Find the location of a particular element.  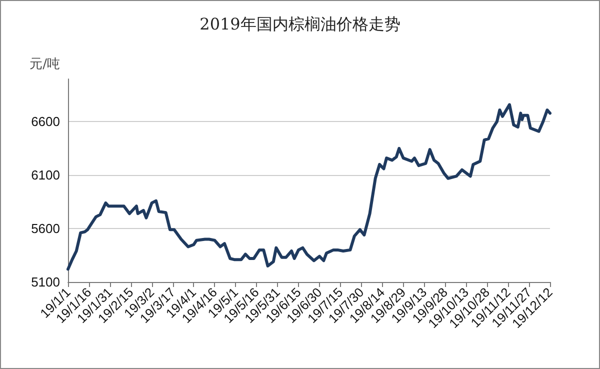

y-tick-label: 6100 is located at coordinates (45, 175).